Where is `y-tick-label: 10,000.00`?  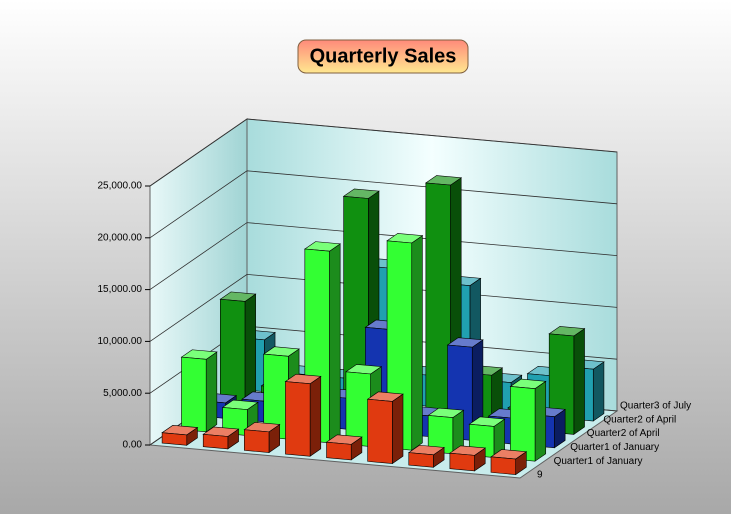
y-tick-label: 10,000.00 is located at coordinates (120, 341).